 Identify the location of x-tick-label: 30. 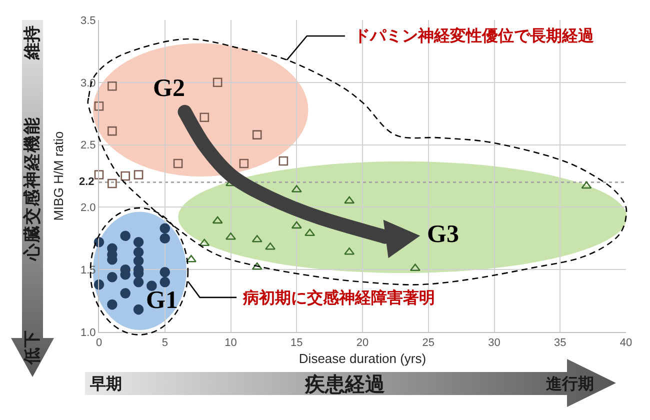
(494, 343).